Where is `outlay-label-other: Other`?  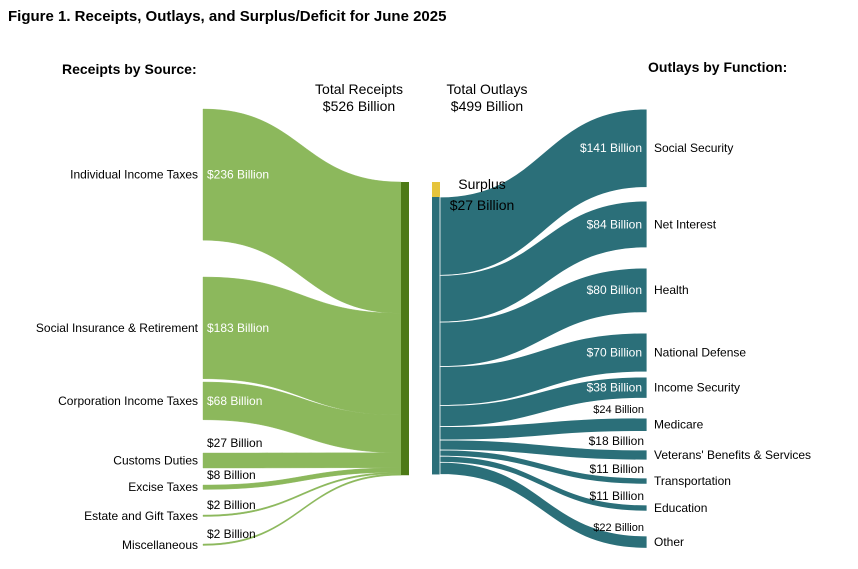
outlay-label-other: Other is located at coordinates (669, 542).